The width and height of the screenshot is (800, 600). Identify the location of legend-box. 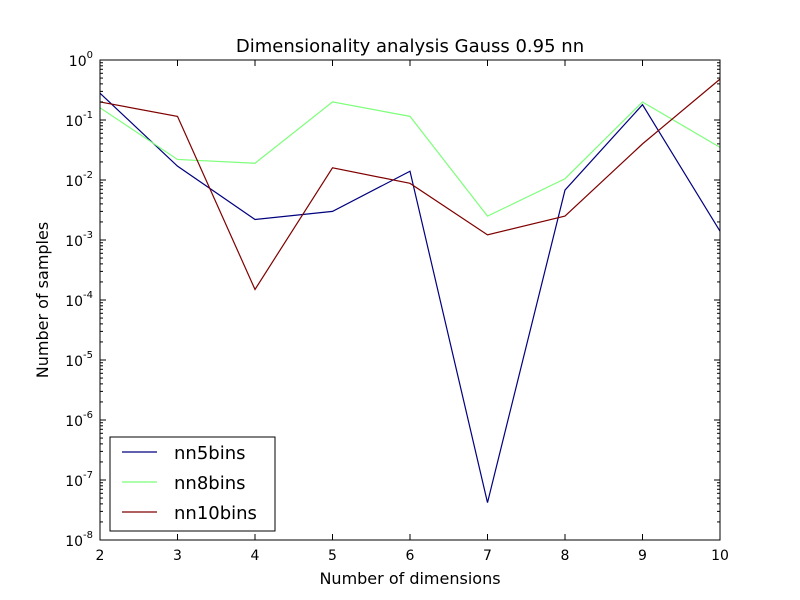
(192, 484).